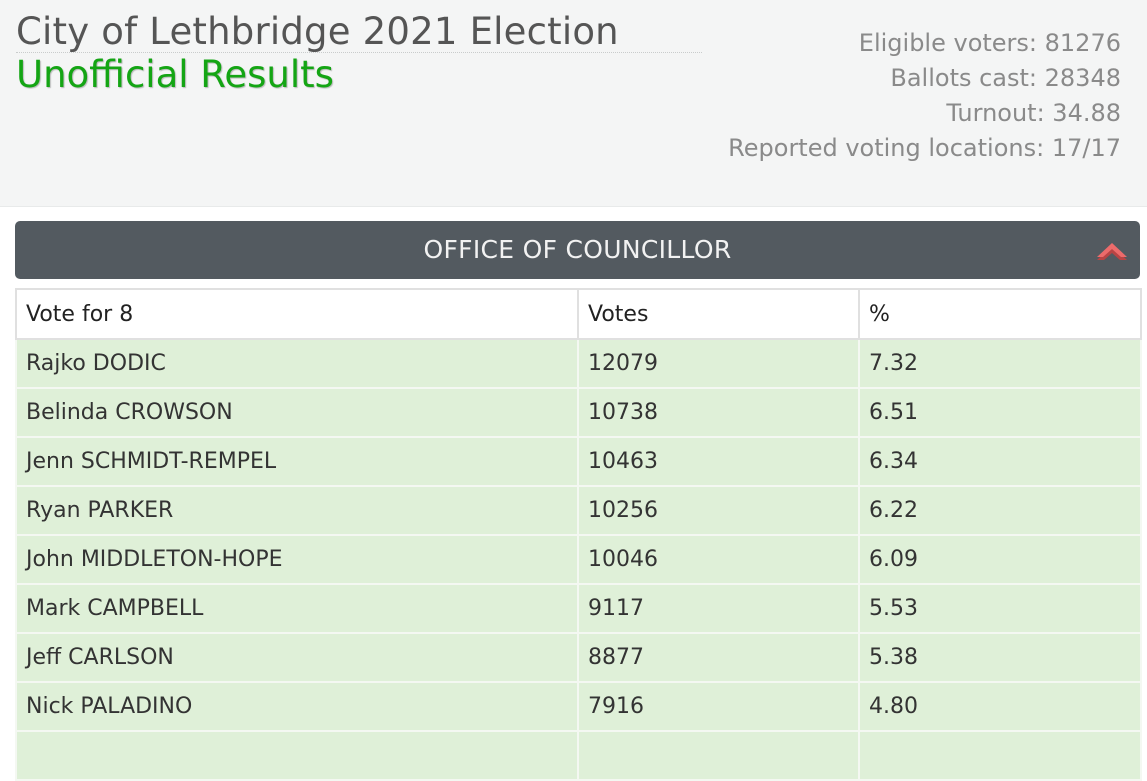 The image size is (1147, 781). What do you see at coordinates (1005, 78) in the screenshot?
I see `ballots-cast-stat: Ballots cast: 28348` at bounding box center [1005, 78].